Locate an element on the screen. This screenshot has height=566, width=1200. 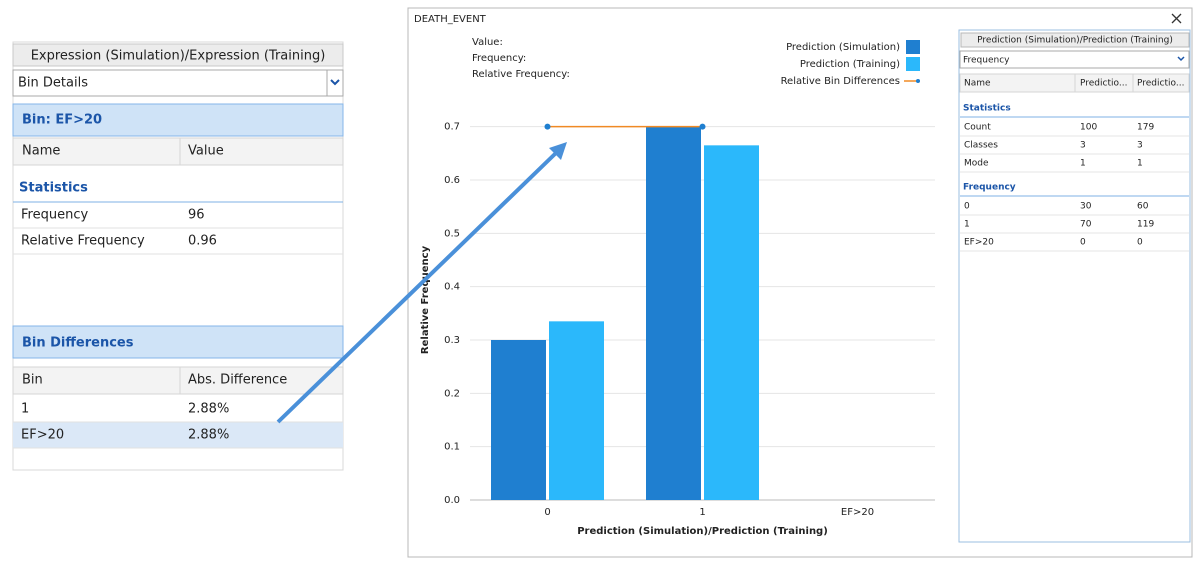
y-tick-label: 0.2 is located at coordinates (452, 393).